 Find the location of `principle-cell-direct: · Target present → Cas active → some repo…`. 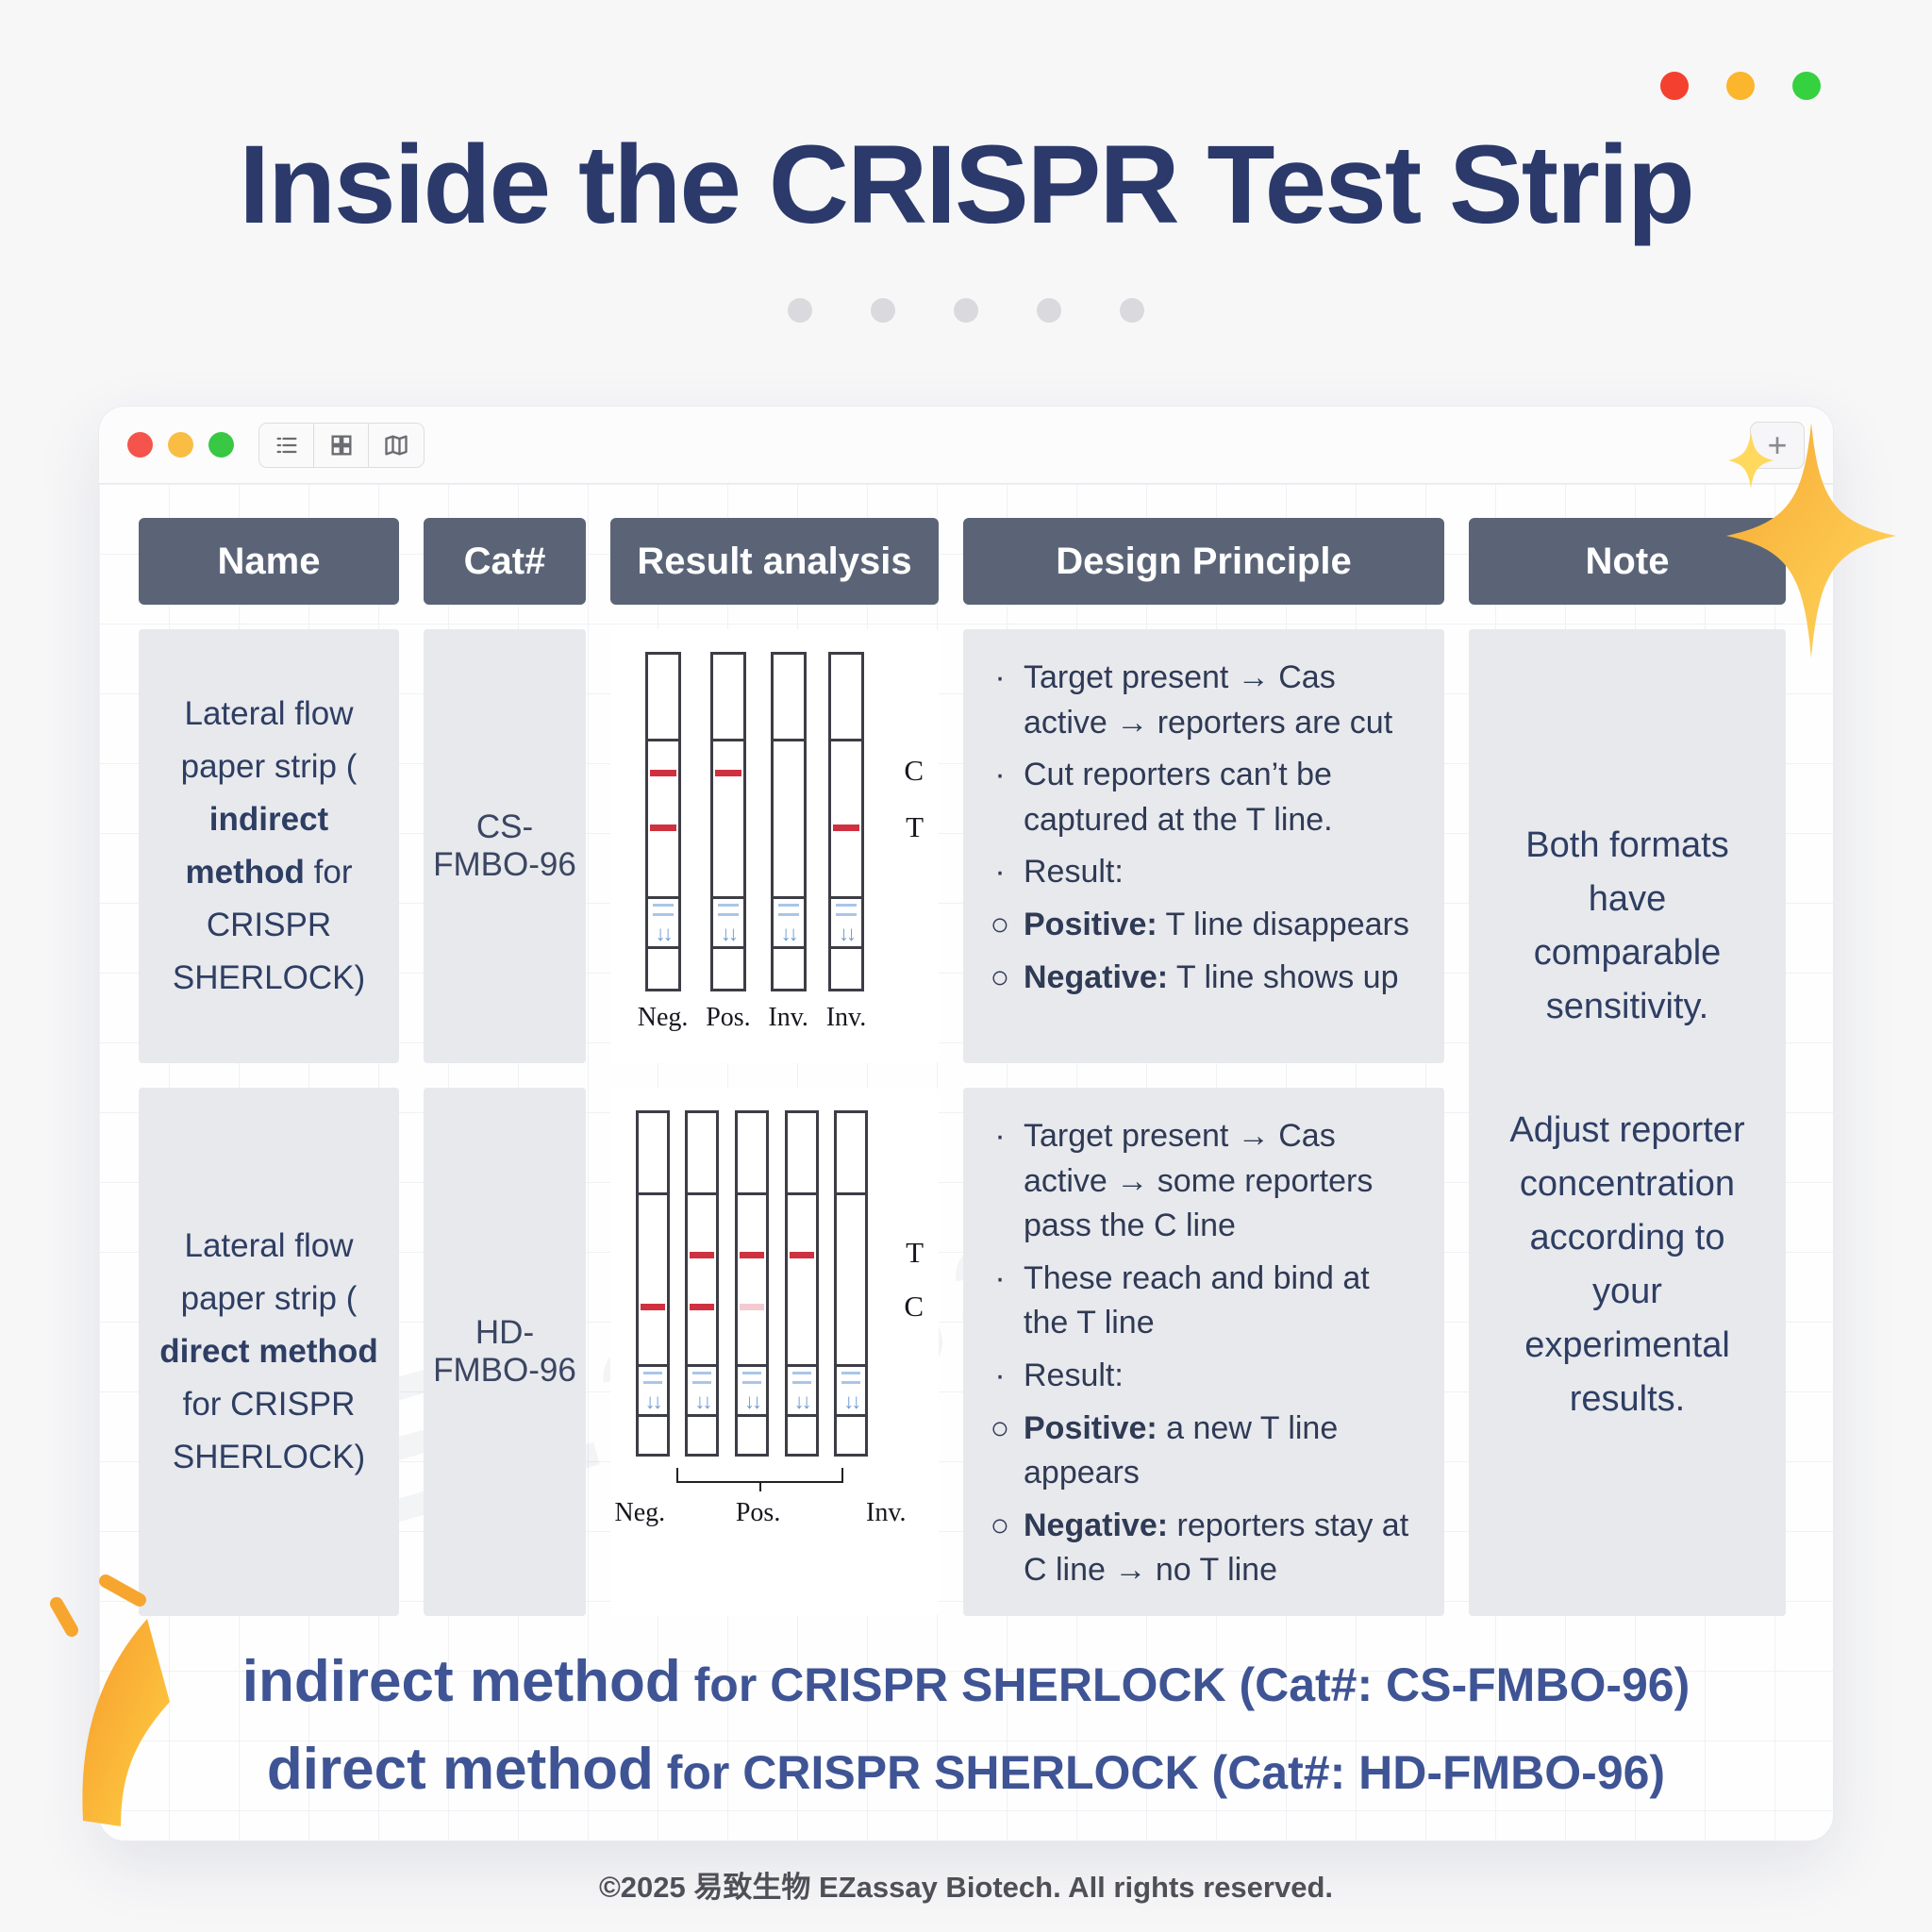

principle-cell-direct: · Target present → Cas active → some repo… is located at coordinates (1204, 1352).